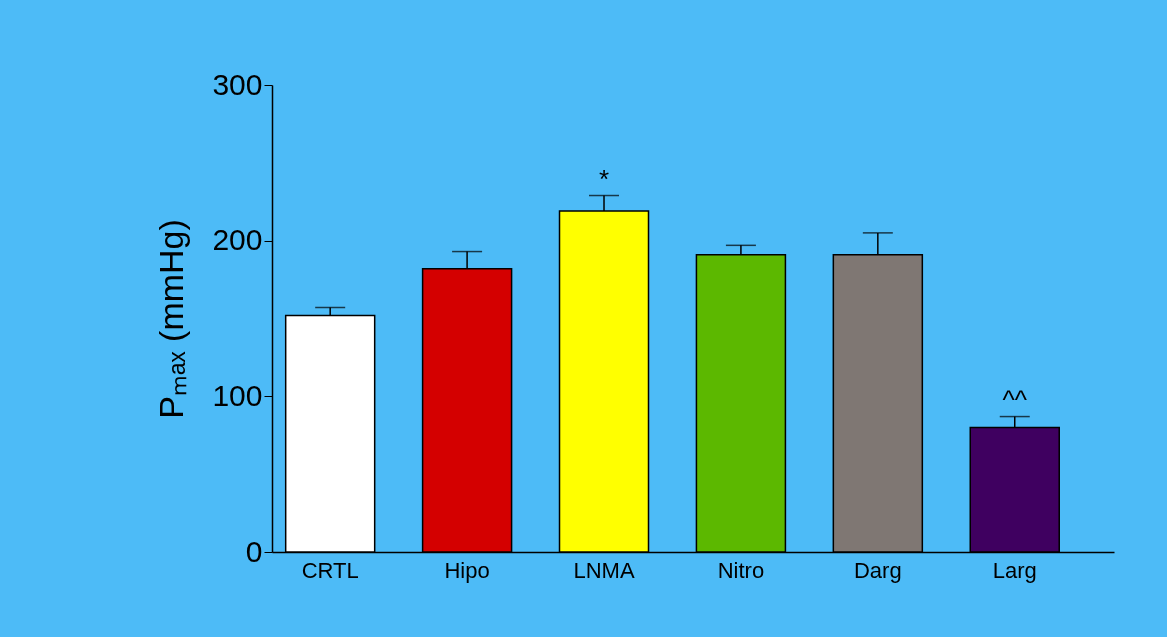 This screenshot has width=1167, height=637. Describe the element at coordinates (237, 84) in the screenshot. I see `y-tick-label: 300` at that location.